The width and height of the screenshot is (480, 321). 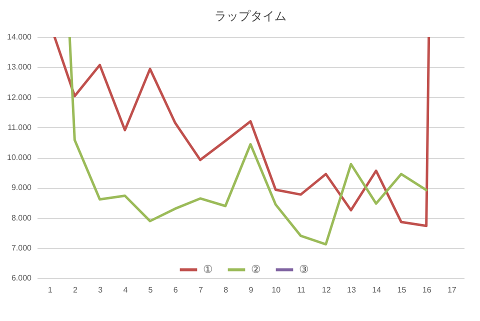 What do you see at coordinates (21, 217) in the screenshot?
I see `y-tick-label: 8.000` at bounding box center [21, 217].